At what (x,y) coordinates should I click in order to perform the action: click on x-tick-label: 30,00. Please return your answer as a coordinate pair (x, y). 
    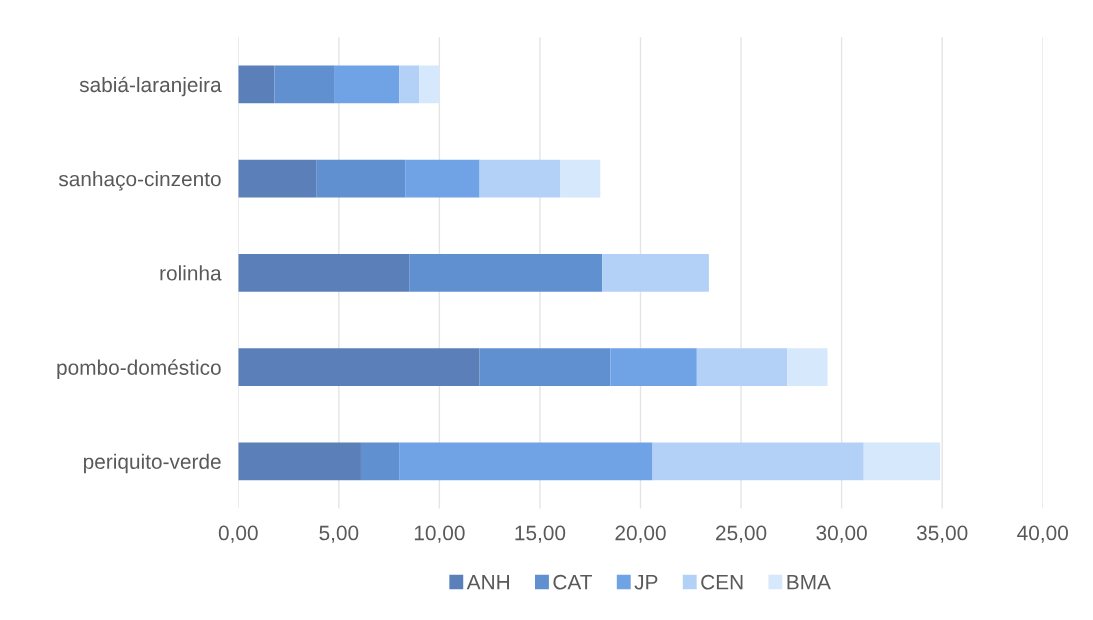
    Looking at the image, I should click on (841, 534).